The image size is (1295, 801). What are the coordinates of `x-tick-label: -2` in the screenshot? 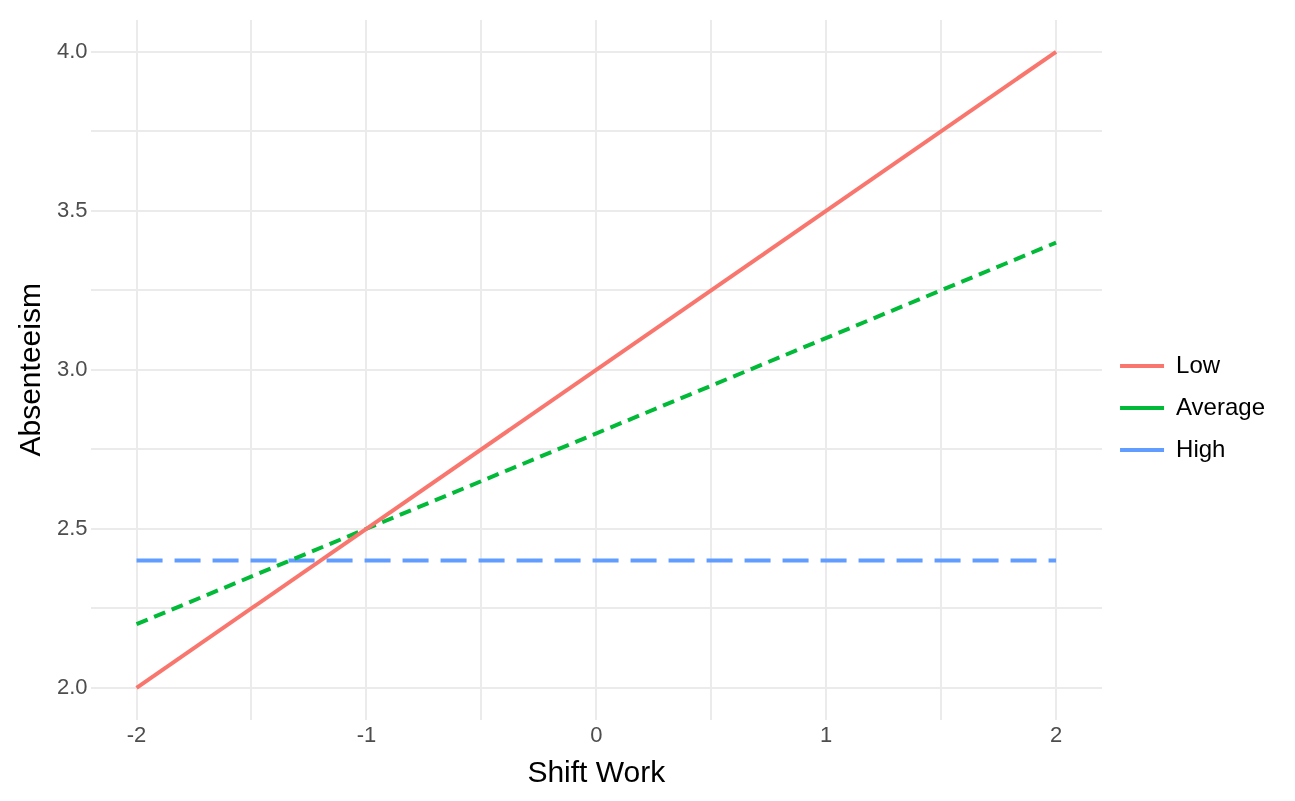 It's located at (136, 734).